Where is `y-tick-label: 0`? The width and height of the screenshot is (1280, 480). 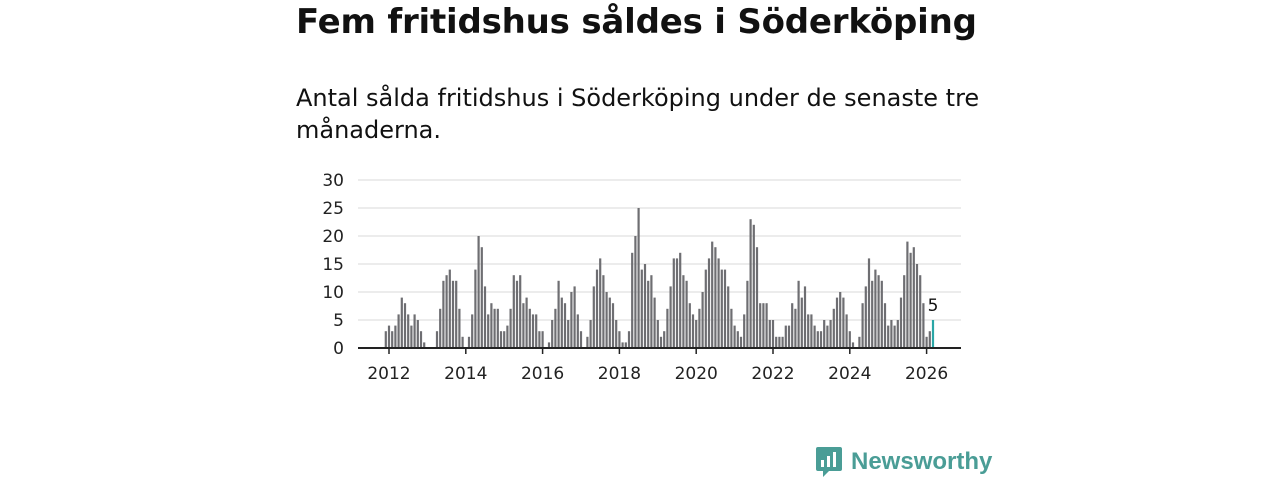
y-tick-label: 0 is located at coordinates (338, 349).